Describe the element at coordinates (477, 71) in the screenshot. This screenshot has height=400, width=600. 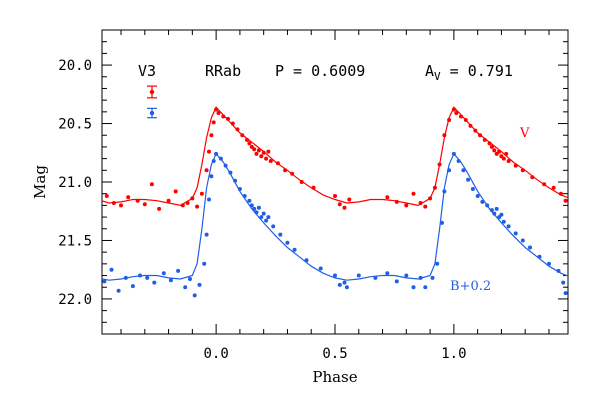
I see `amplitude-value: = 0.791` at that location.